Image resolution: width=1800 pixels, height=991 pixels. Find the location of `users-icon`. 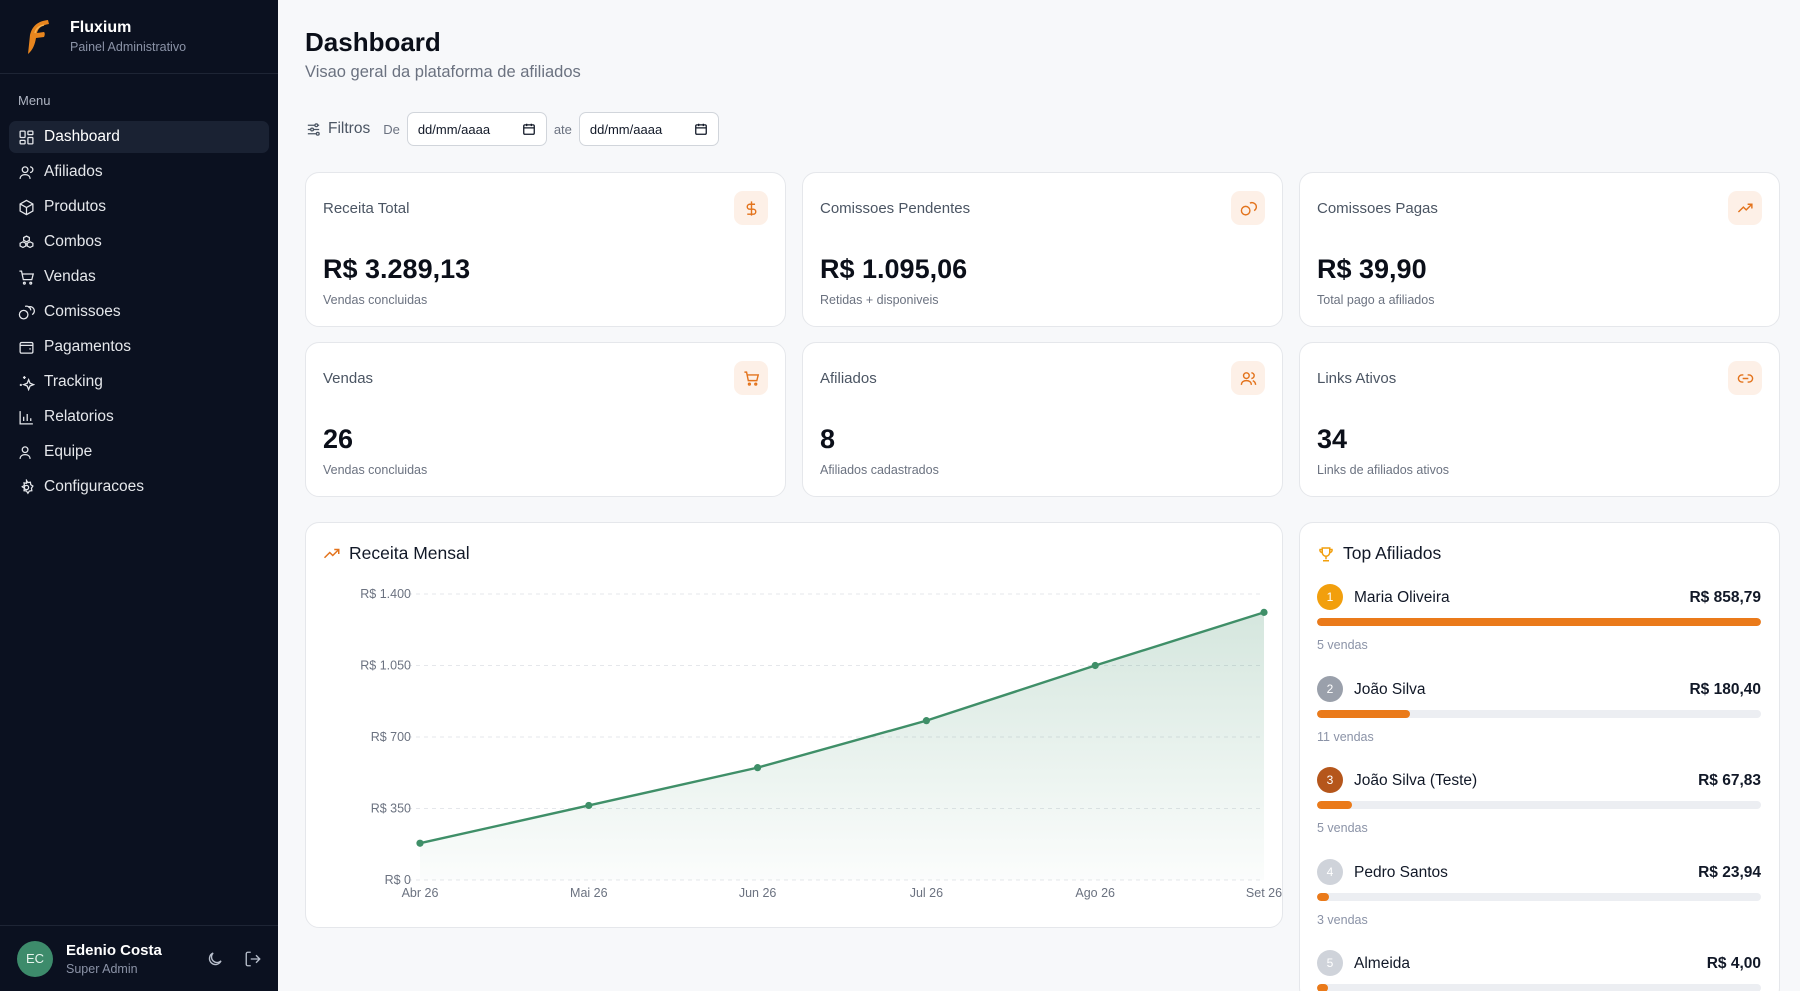

users-icon is located at coordinates (1248, 378).